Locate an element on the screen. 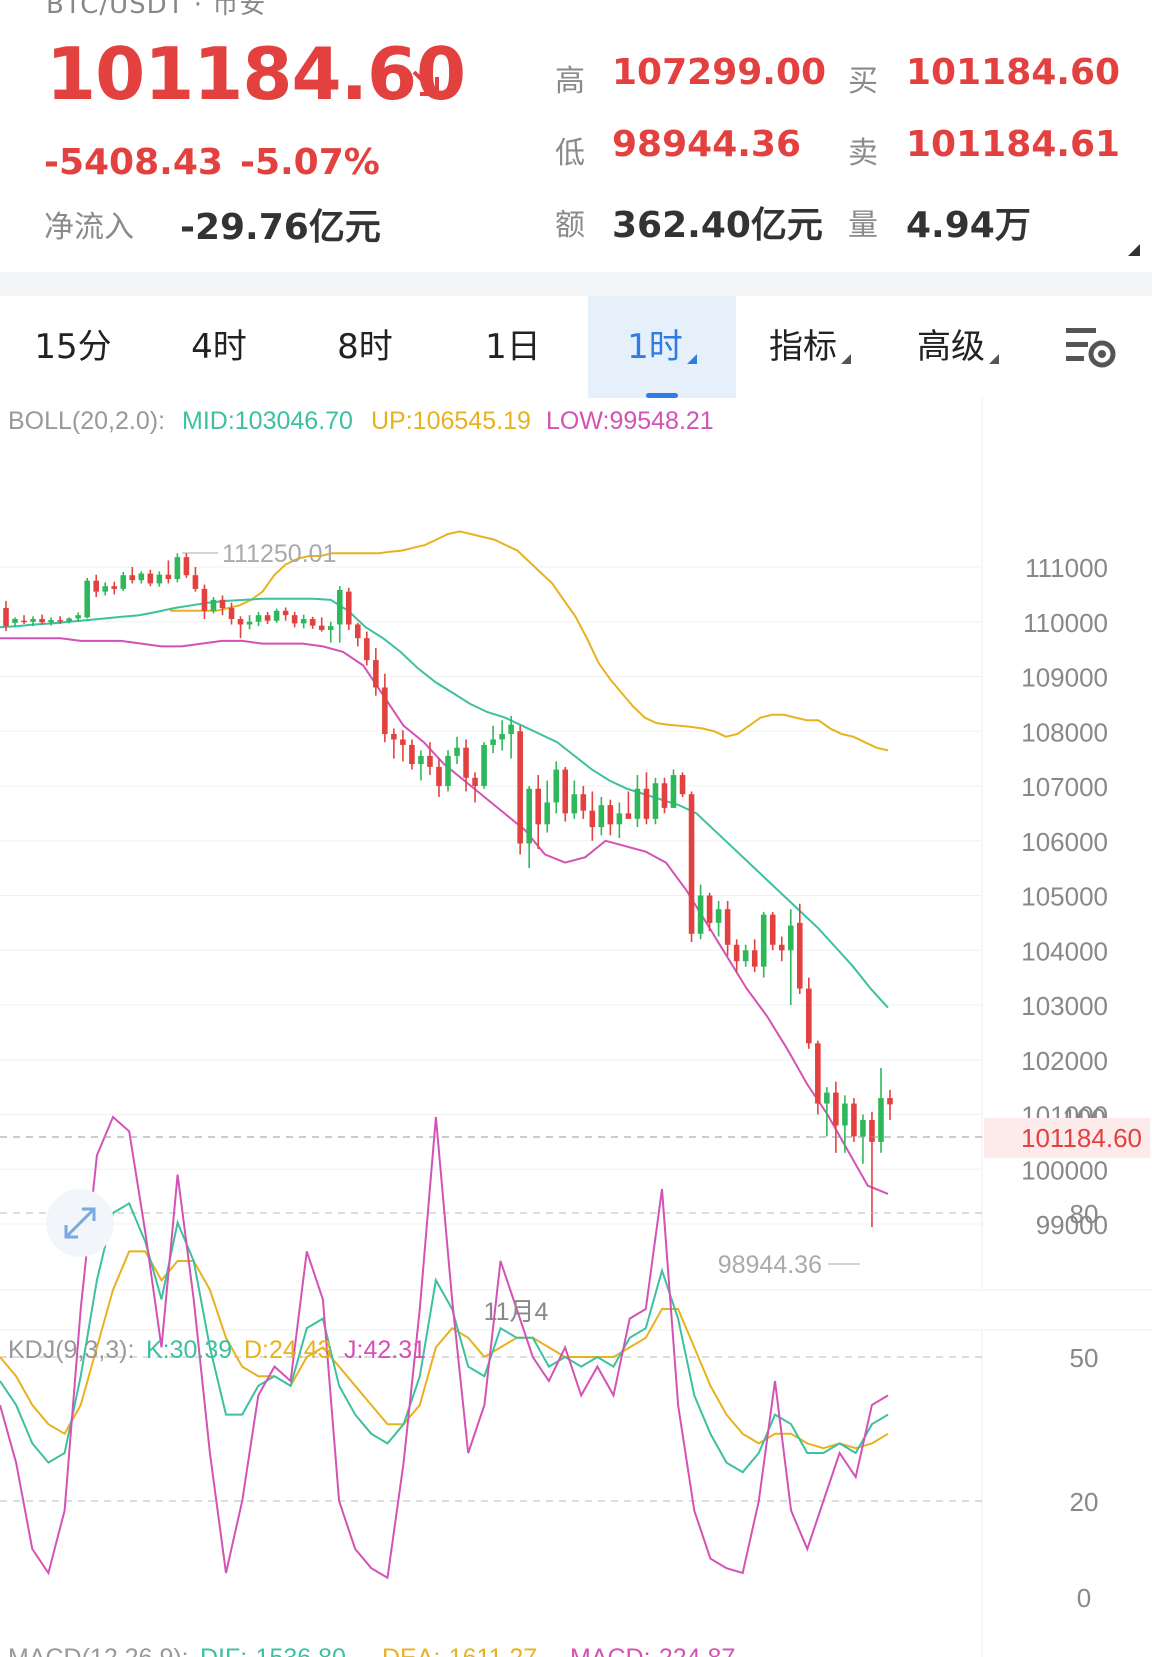 This screenshot has width=1152, height=1657. date-label: 11月4 is located at coordinates (516, 1312).